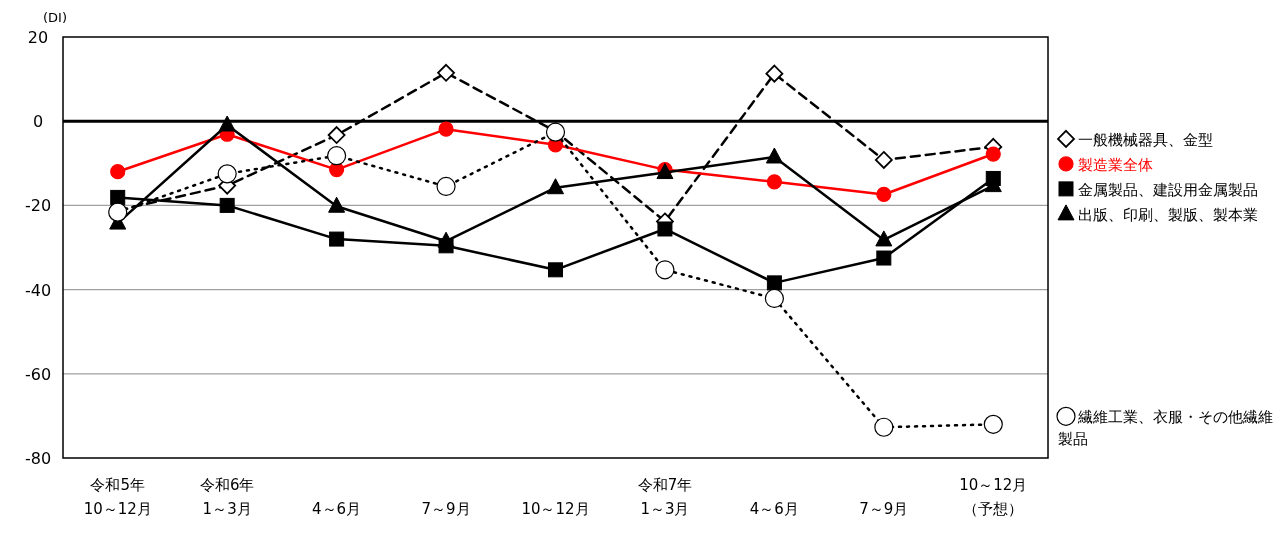 The image size is (1281, 549). What do you see at coordinates (55, 17) in the screenshot?
I see `y-axis-title: (DI)` at bounding box center [55, 17].